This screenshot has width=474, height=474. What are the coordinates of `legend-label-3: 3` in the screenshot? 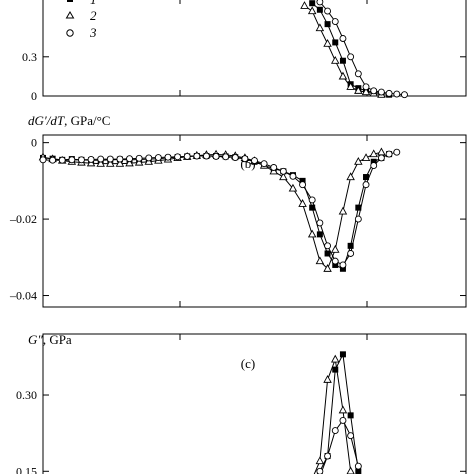 It's located at (93, 32).